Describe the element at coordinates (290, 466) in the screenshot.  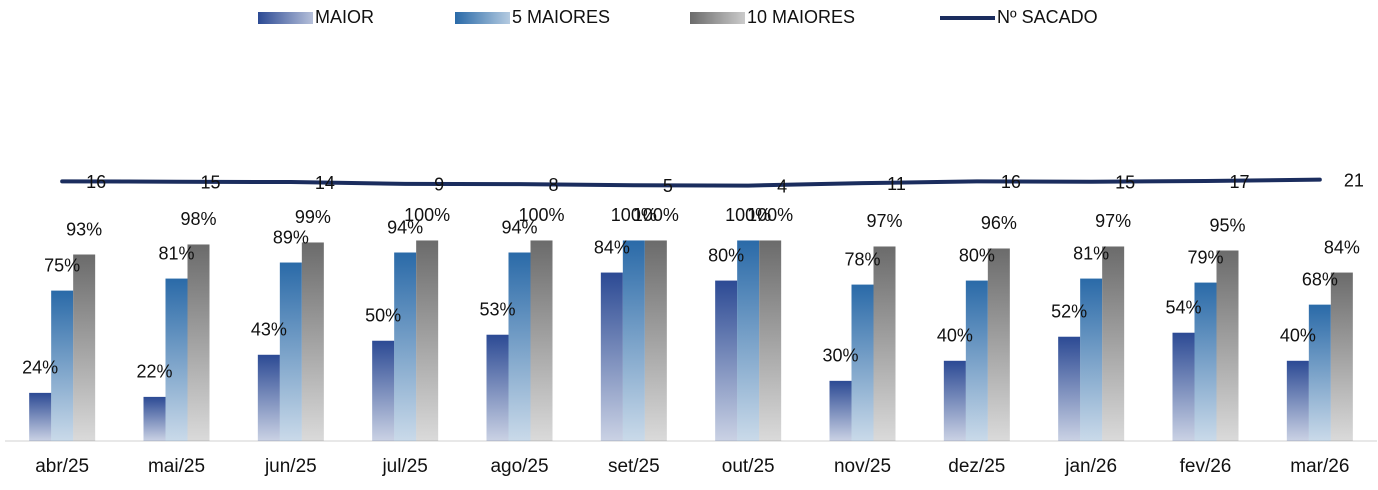
I see `x-tick-label: jun/25` at that location.